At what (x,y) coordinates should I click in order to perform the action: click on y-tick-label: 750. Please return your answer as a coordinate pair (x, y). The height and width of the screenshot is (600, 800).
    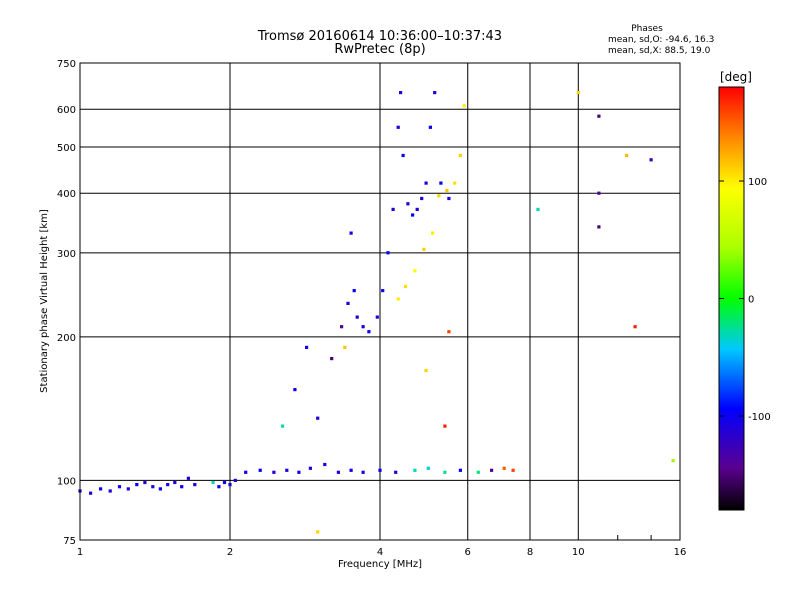
    Looking at the image, I should click on (66, 64).